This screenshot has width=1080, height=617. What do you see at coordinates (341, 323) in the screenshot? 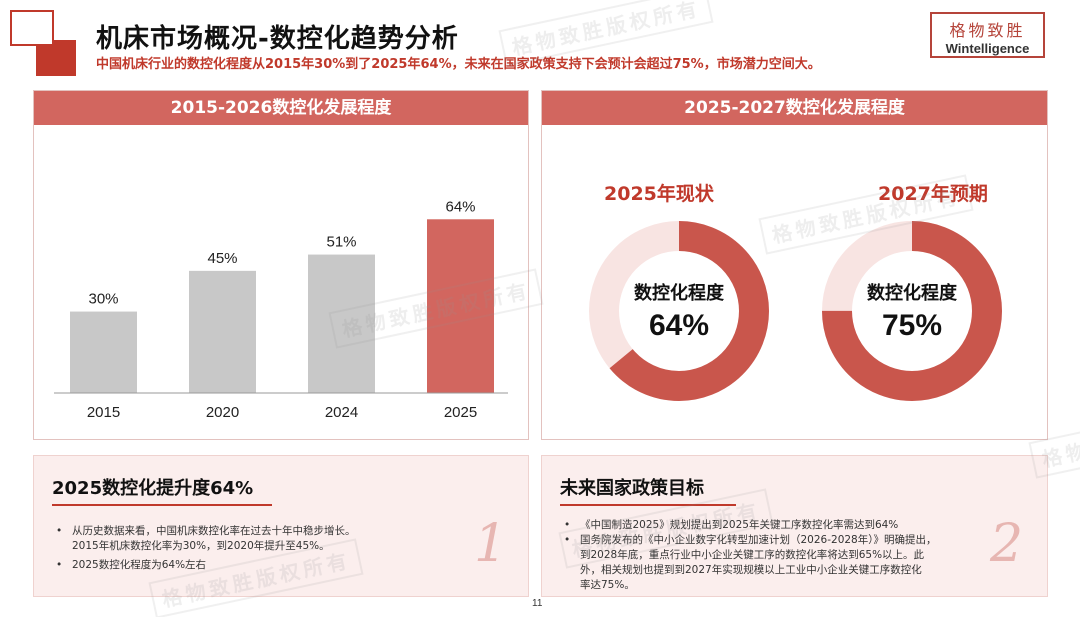
I see `bar-2024` at bounding box center [341, 323].